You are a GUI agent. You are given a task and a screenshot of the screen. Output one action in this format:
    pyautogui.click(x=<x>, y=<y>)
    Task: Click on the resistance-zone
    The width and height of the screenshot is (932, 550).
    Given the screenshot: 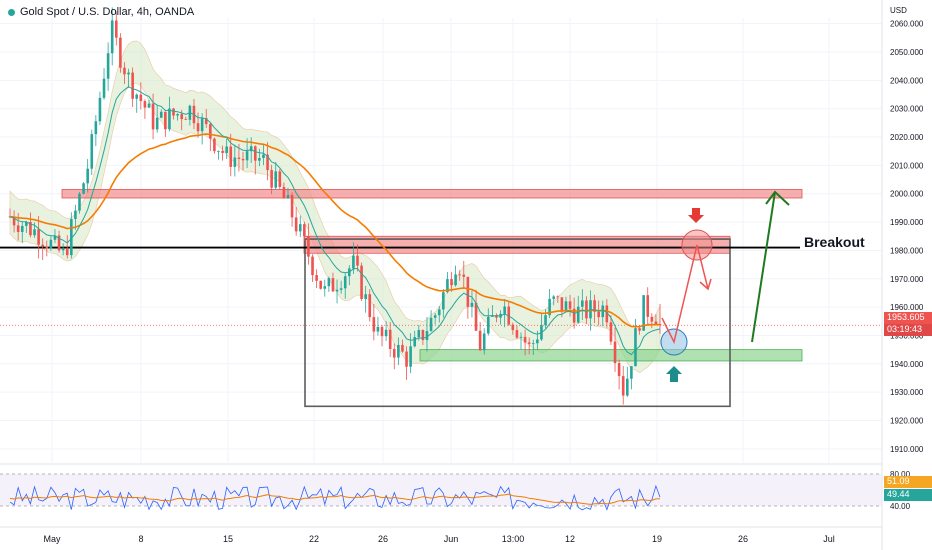 What is the action you would take?
    pyautogui.click(x=432, y=194)
    